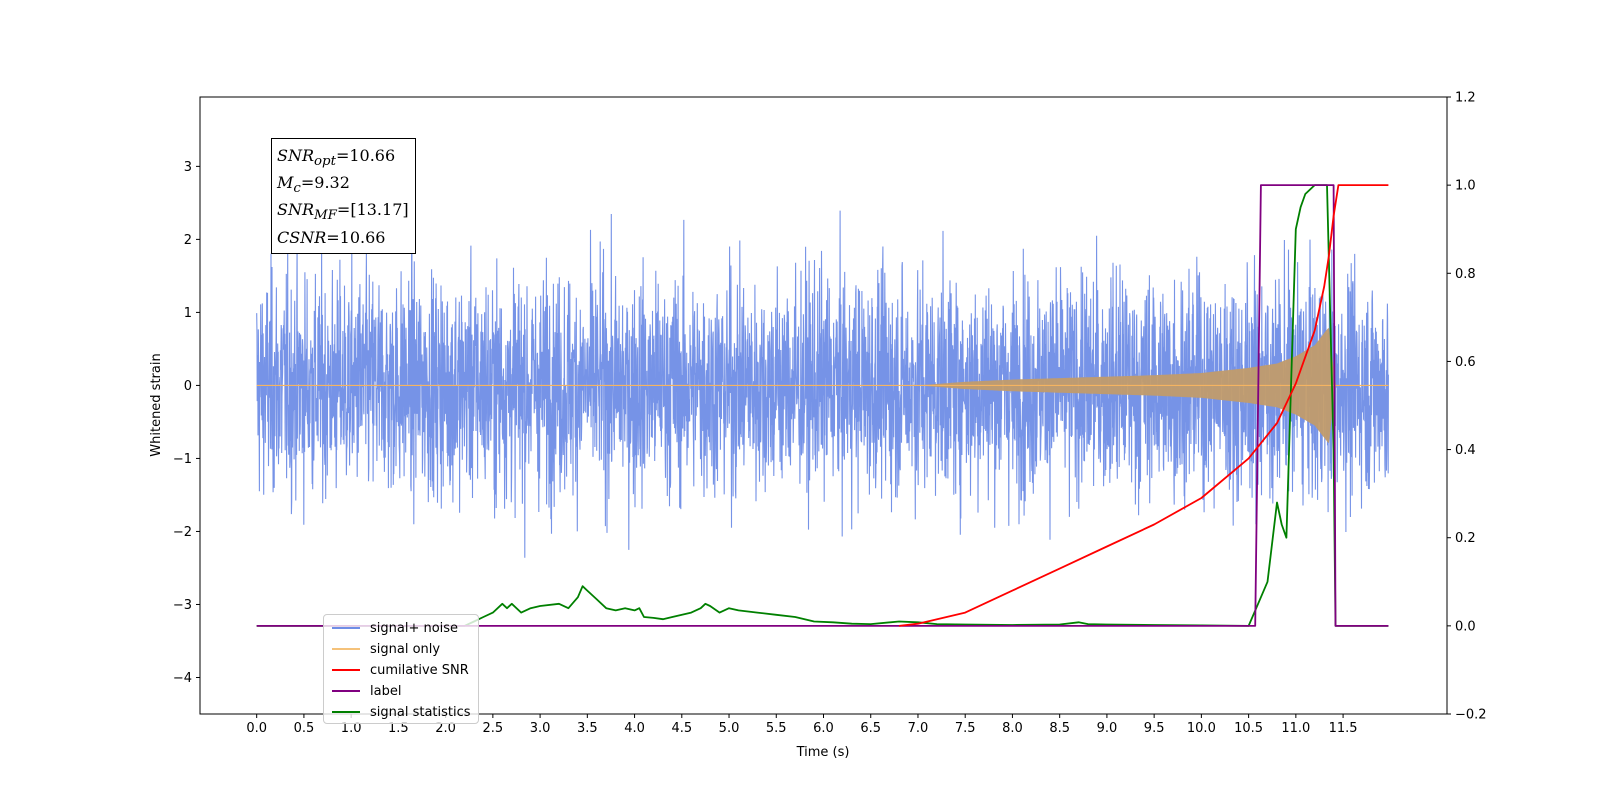  I want to click on x-tick-label: 10.5, so click(1248, 728).